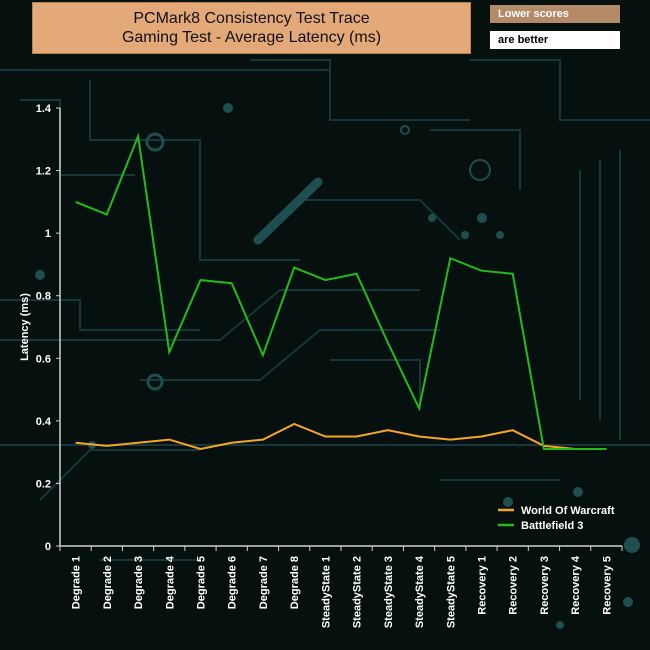  I want to click on x-tick-label: Degrade 8, so click(295, 582).